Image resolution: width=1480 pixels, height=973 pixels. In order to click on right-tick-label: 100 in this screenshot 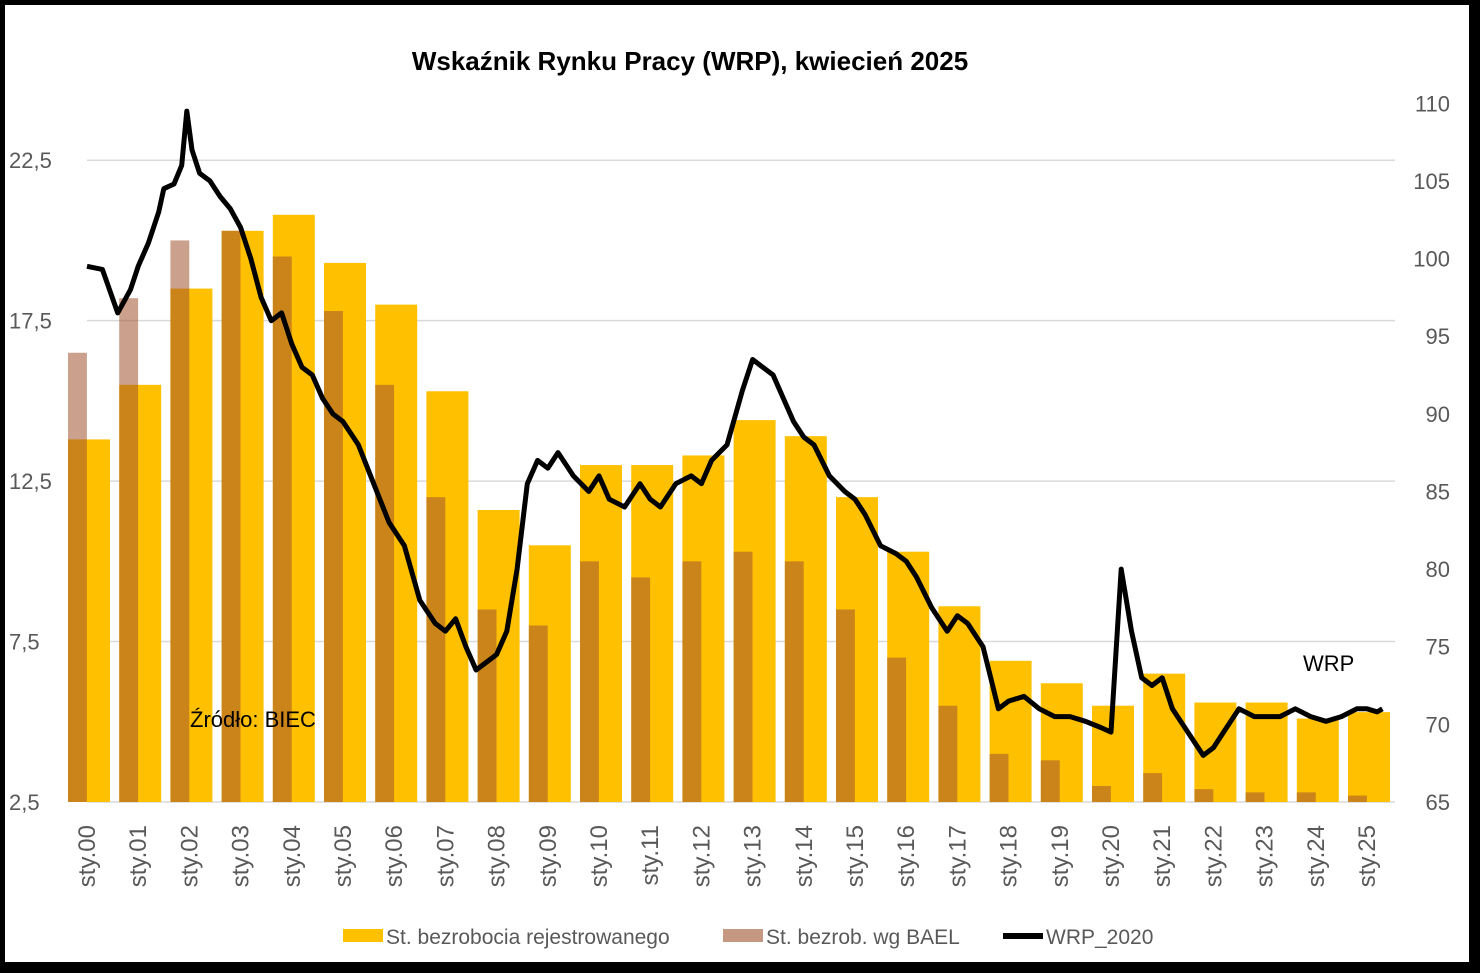, I will do `click(1431, 259)`.